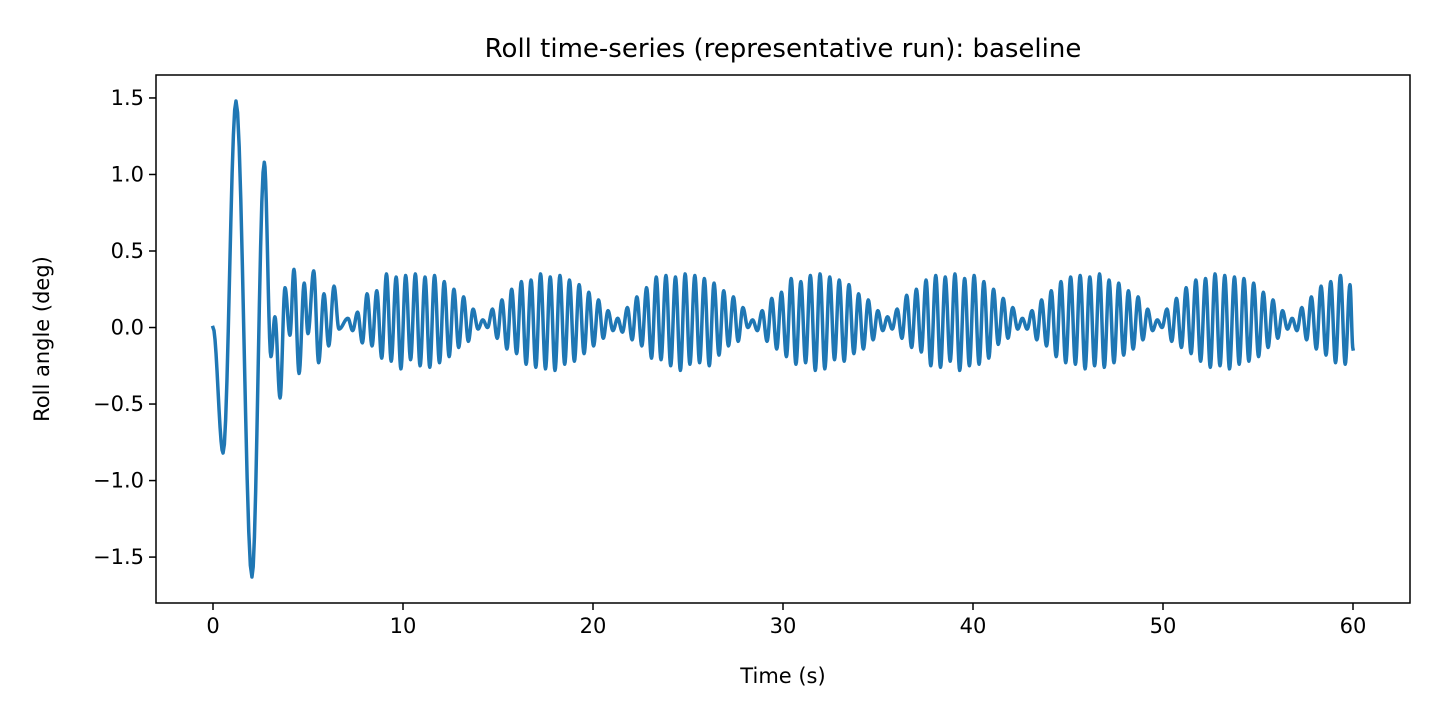  What do you see at coordinates (127, 98) in the screenshot?
I see `y-tick-label: 1.5` at bounding box center [127, 98].